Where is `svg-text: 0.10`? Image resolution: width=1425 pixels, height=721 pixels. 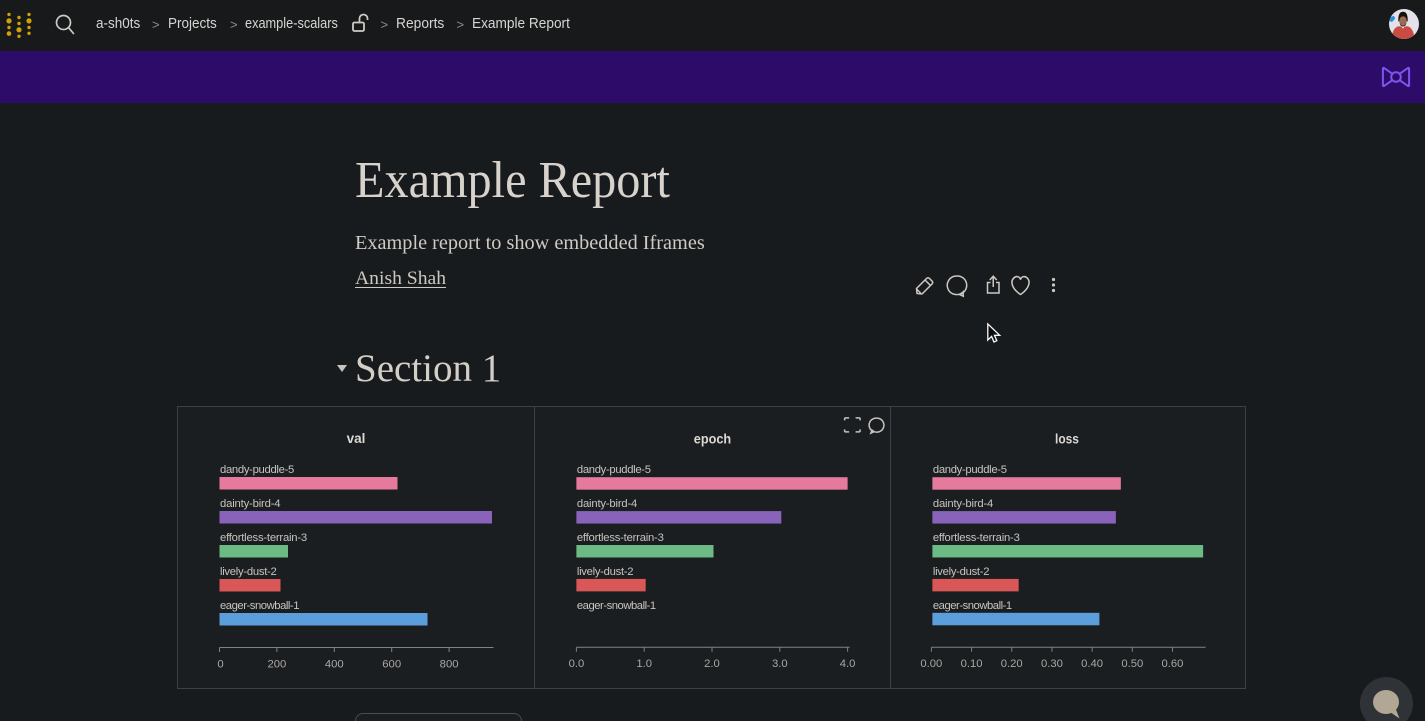 svg-text: 0.10 is located at coordinates (972, 664).